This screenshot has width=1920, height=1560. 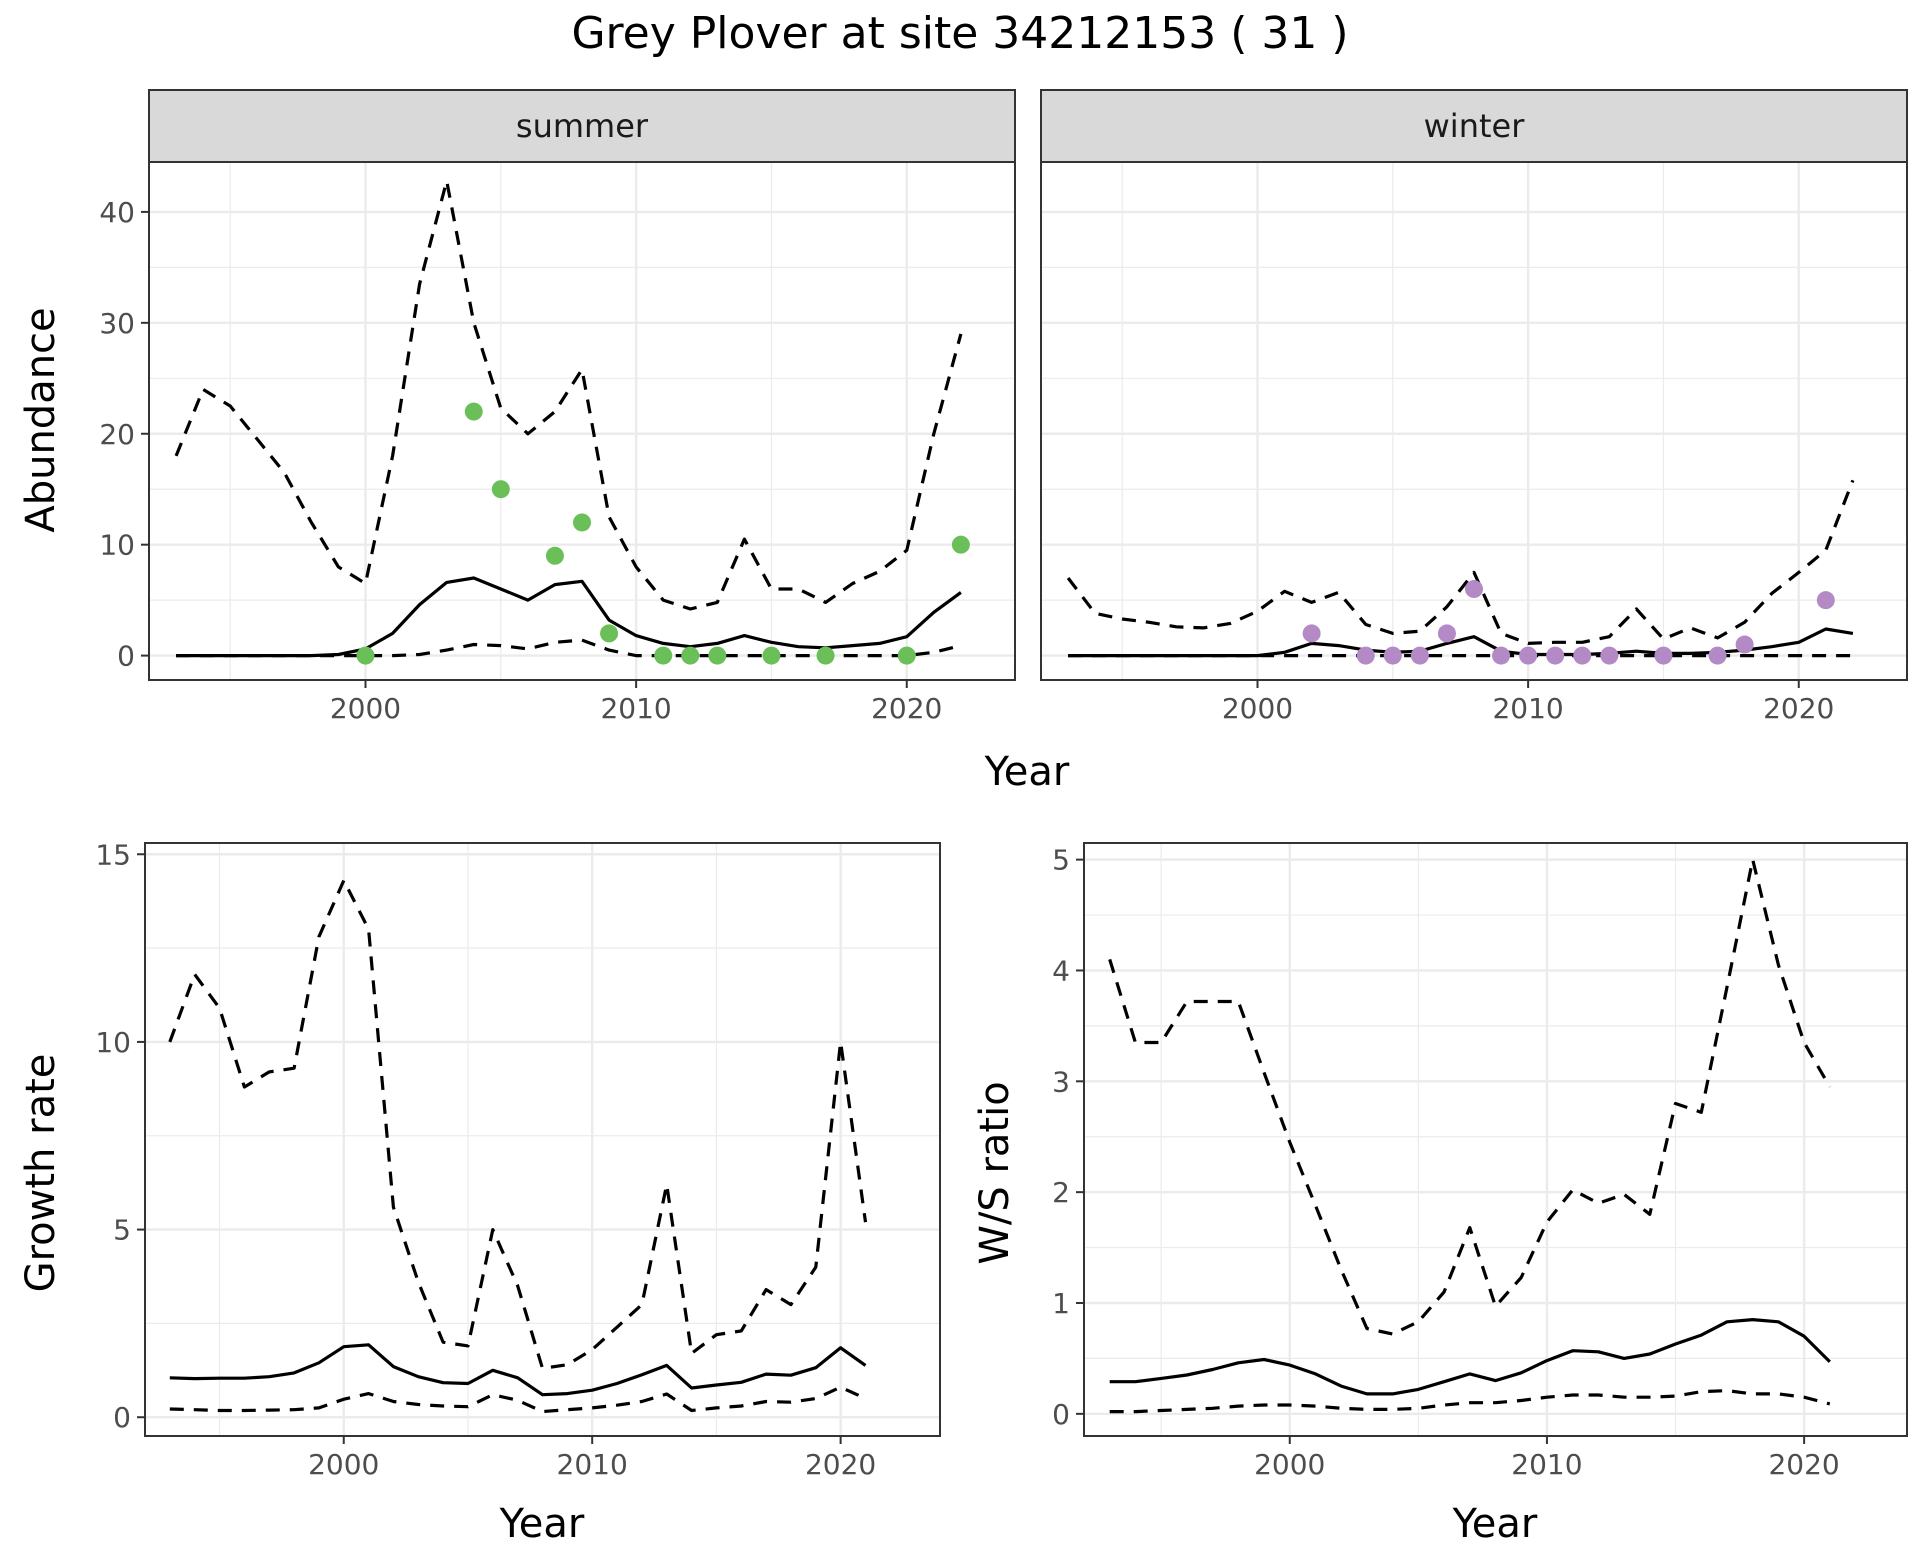 I want to click on y-tick-label: 1, so click(x=1061, y=1303).